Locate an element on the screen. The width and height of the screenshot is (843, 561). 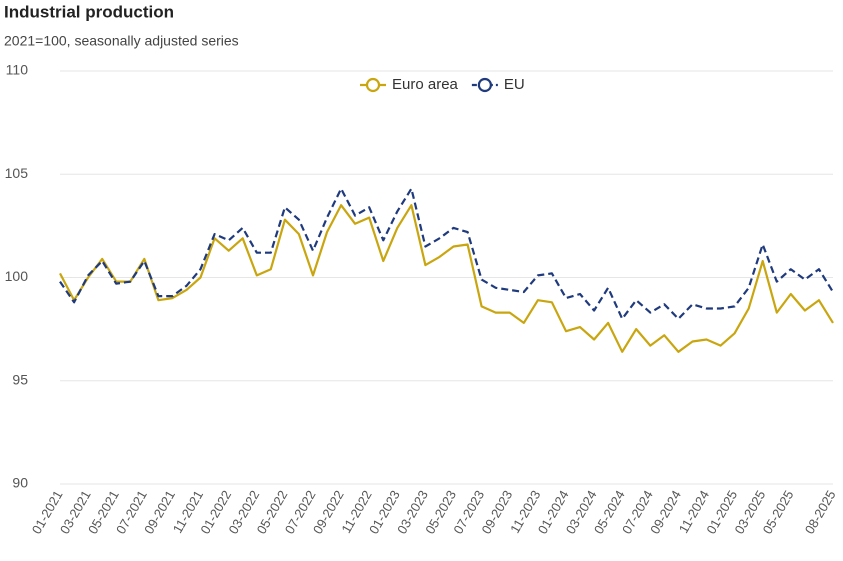
y-tick-label: 90 is located at coordinates (20, 483).